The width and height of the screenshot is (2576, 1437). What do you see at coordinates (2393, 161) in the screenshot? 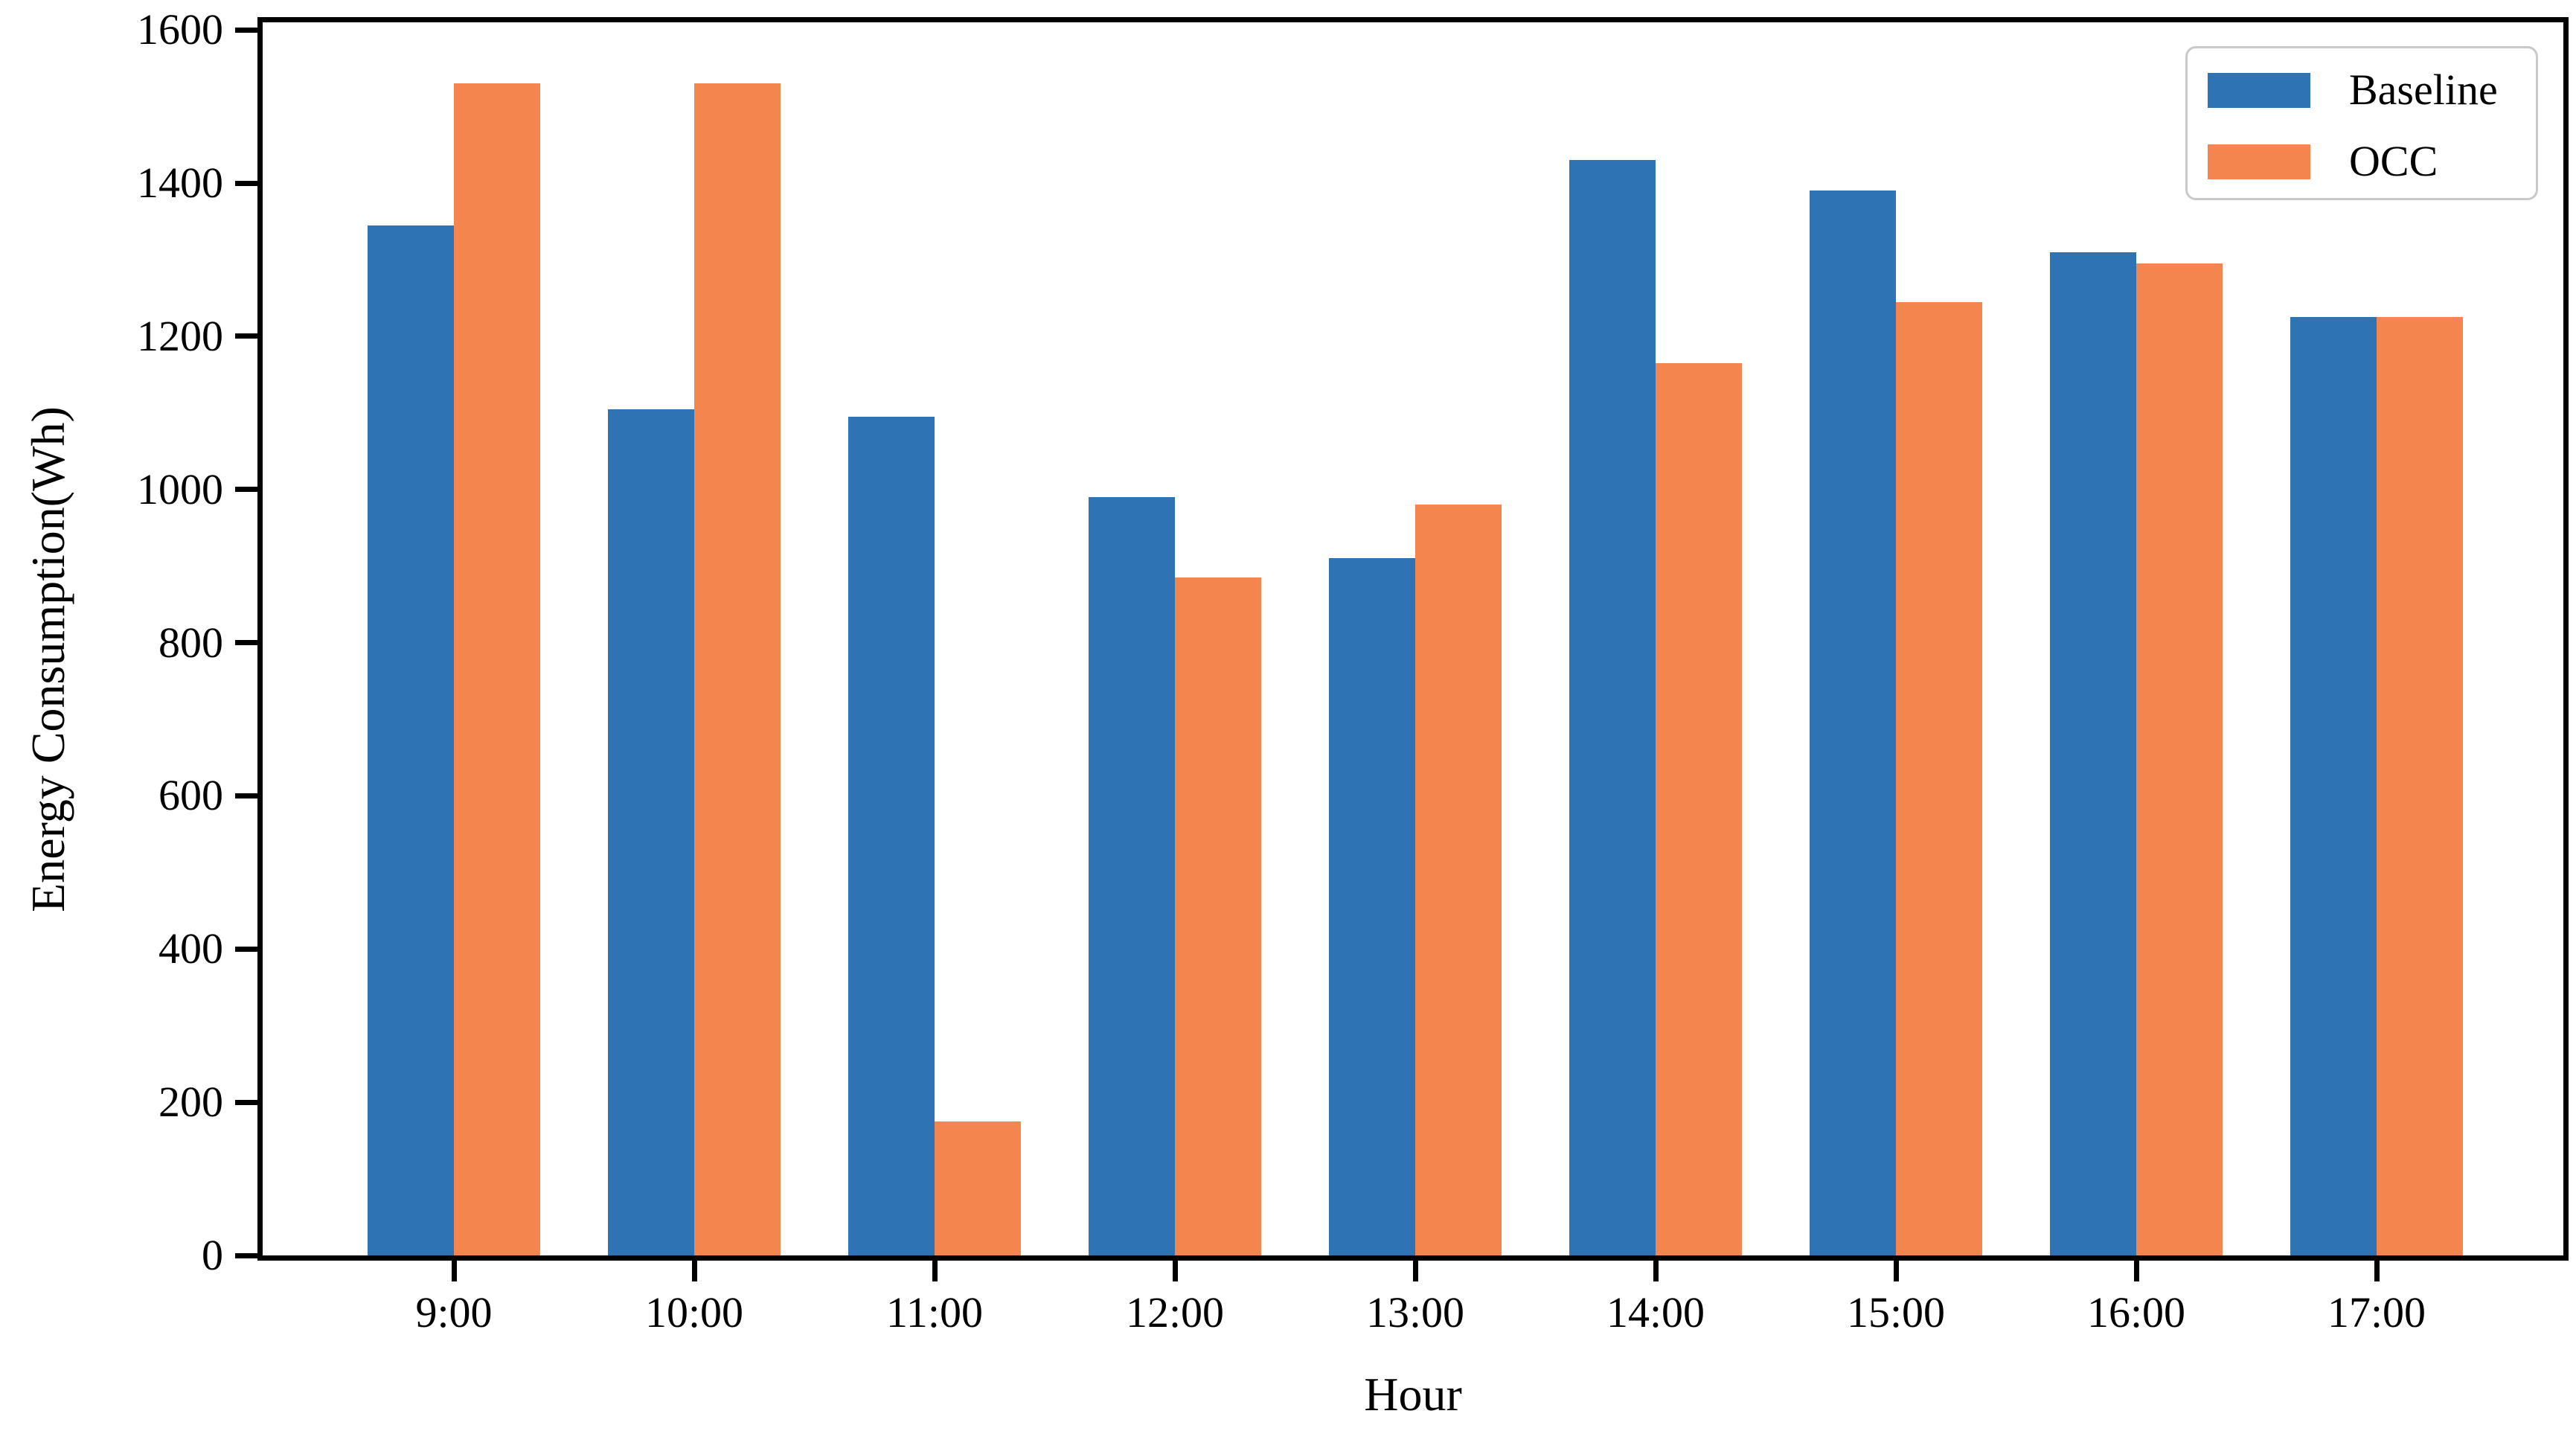
I see `legend-label: OCC` at bounding box center [2393, 161].